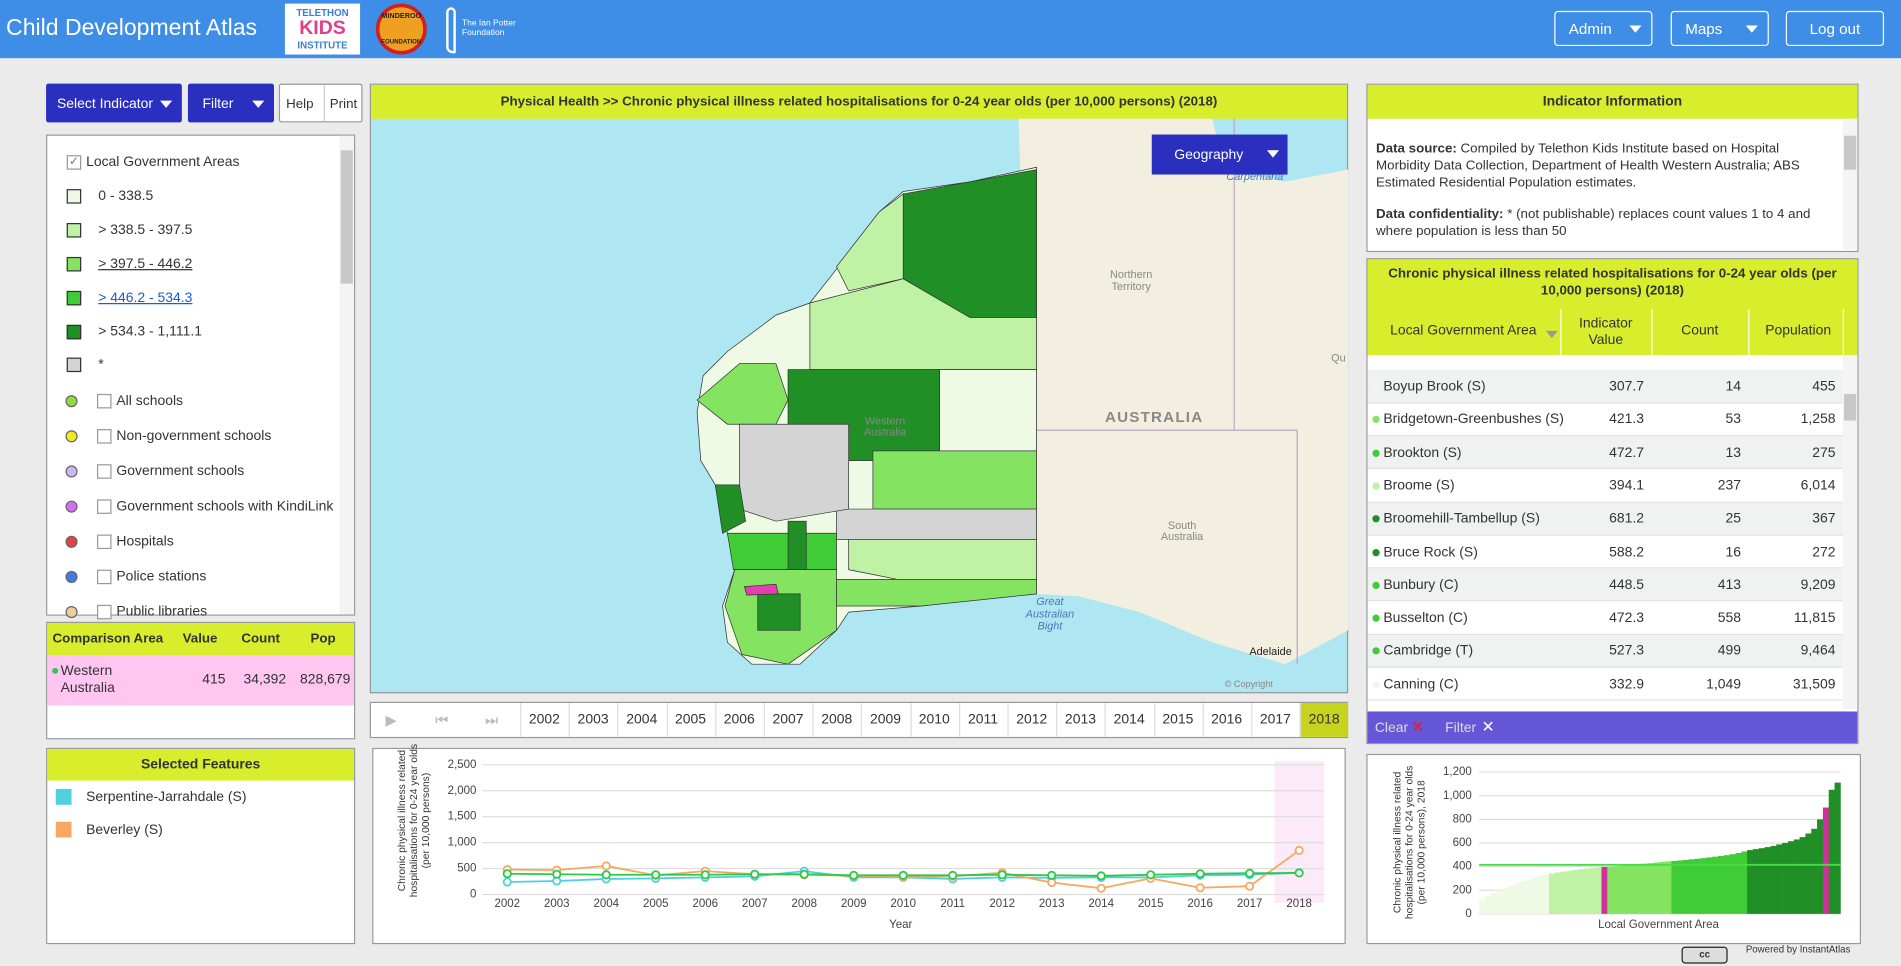  I want to click on year-label: 2012, so click(1032, 720).